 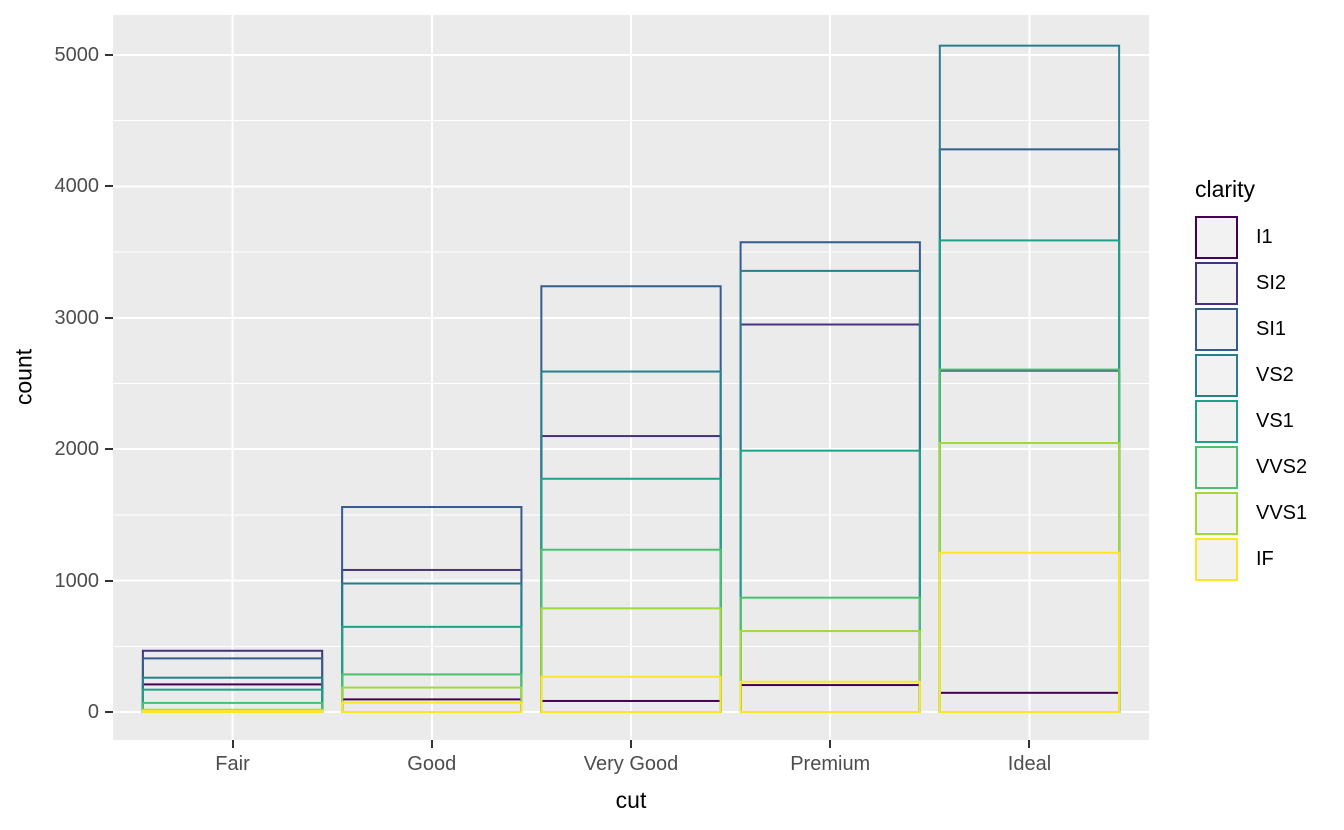 I want to click on bar-very-good-if, so click(x=631, y=694).